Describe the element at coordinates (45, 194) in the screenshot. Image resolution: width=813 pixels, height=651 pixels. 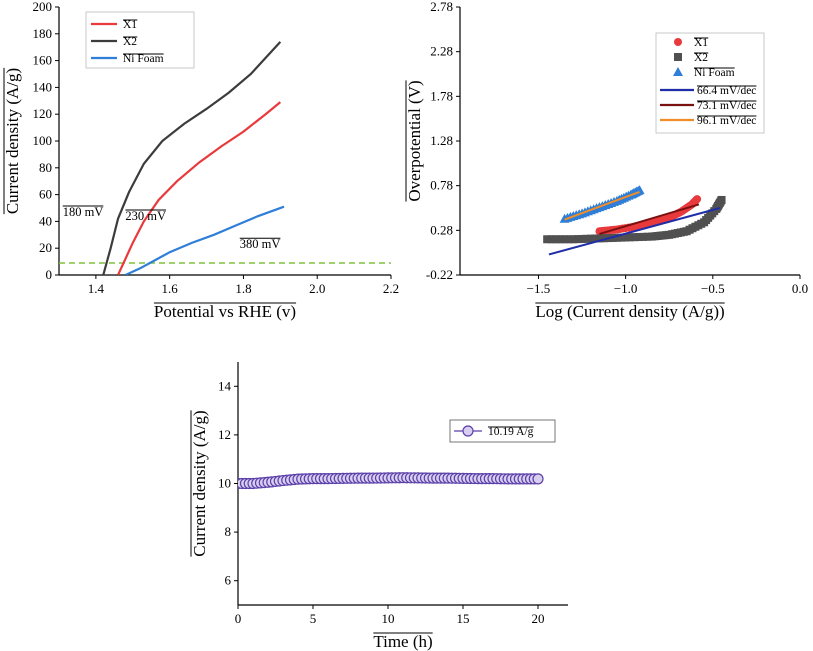
I see `y-tick-label: 60` at that location.